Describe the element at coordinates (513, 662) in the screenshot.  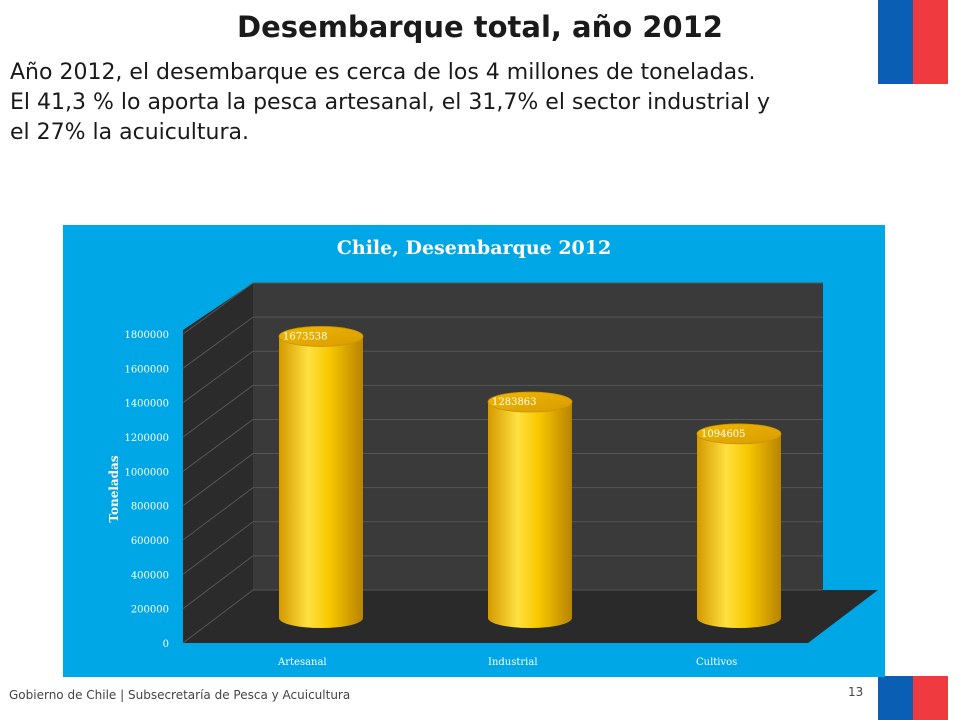
I see `x-category-label: Industrial` at that location.